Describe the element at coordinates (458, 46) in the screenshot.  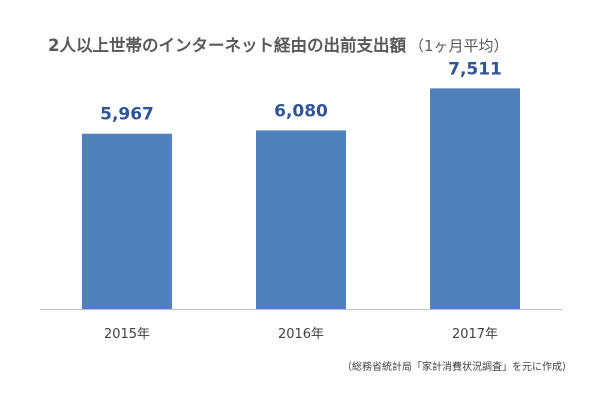
I see `chart-subtitle: （1ヶ月平均）` at that location.